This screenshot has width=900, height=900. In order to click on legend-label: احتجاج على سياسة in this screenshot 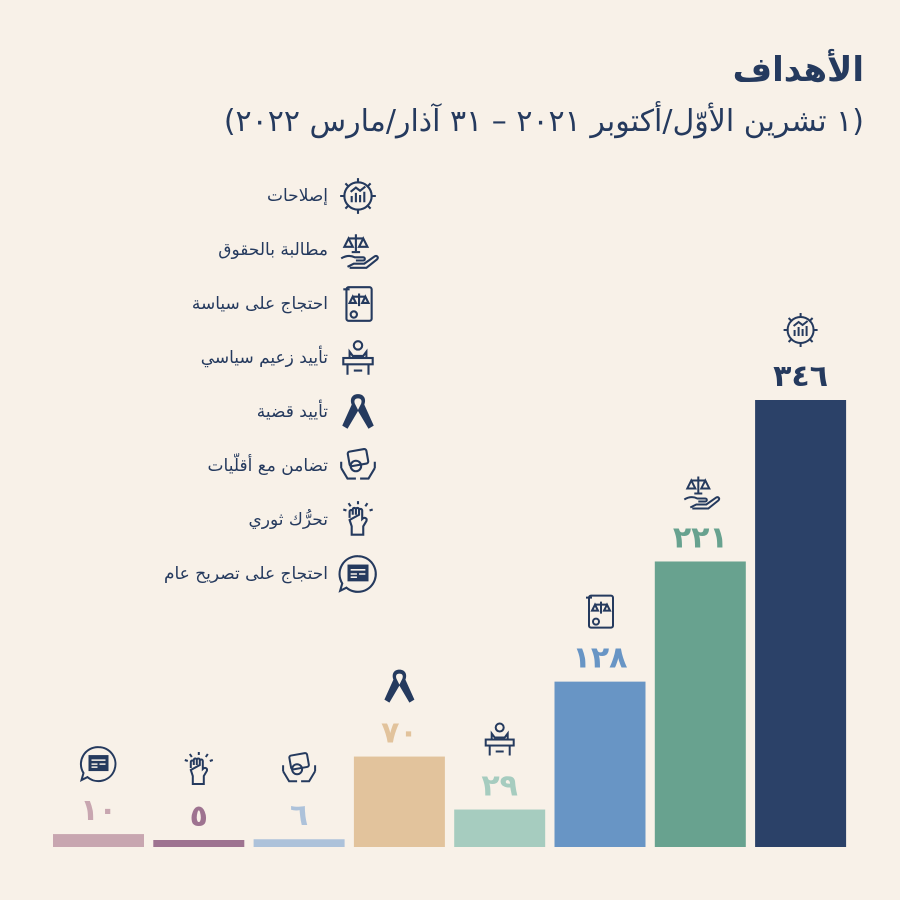, I will do `click(259, 304)`.